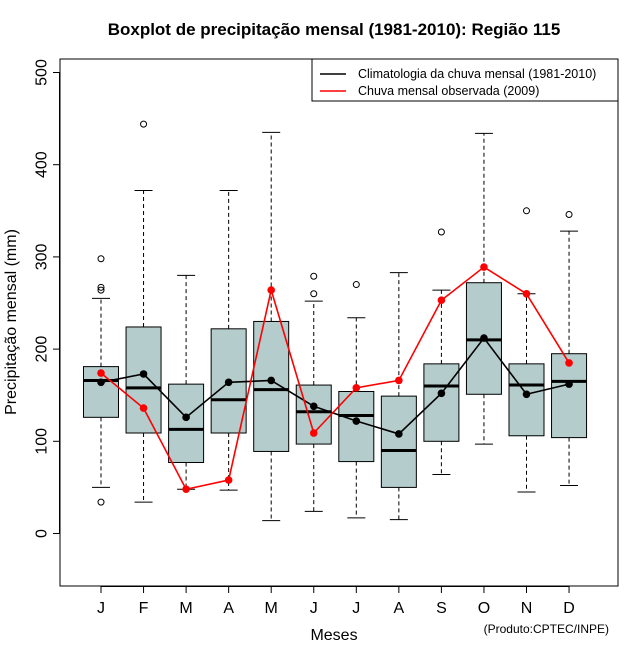  Describe the element at coordinates (441, 608) in the screenshot. I see `x-tick-label: S` at that location.